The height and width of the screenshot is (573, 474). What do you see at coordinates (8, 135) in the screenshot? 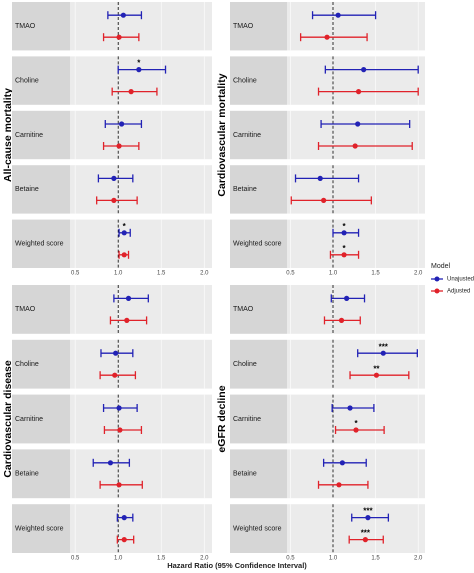
I see `panel-label: All-cause mortality` at bounding box center [8, 135].